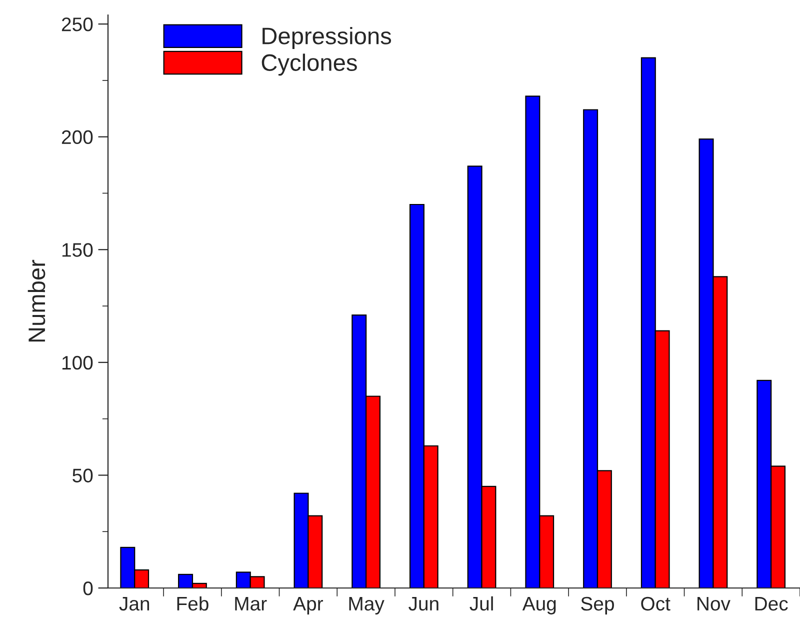 Image resolution: width=800 pixels, height=627 pixels. I want to click on y-tick-label: 100, so click(77, 363).